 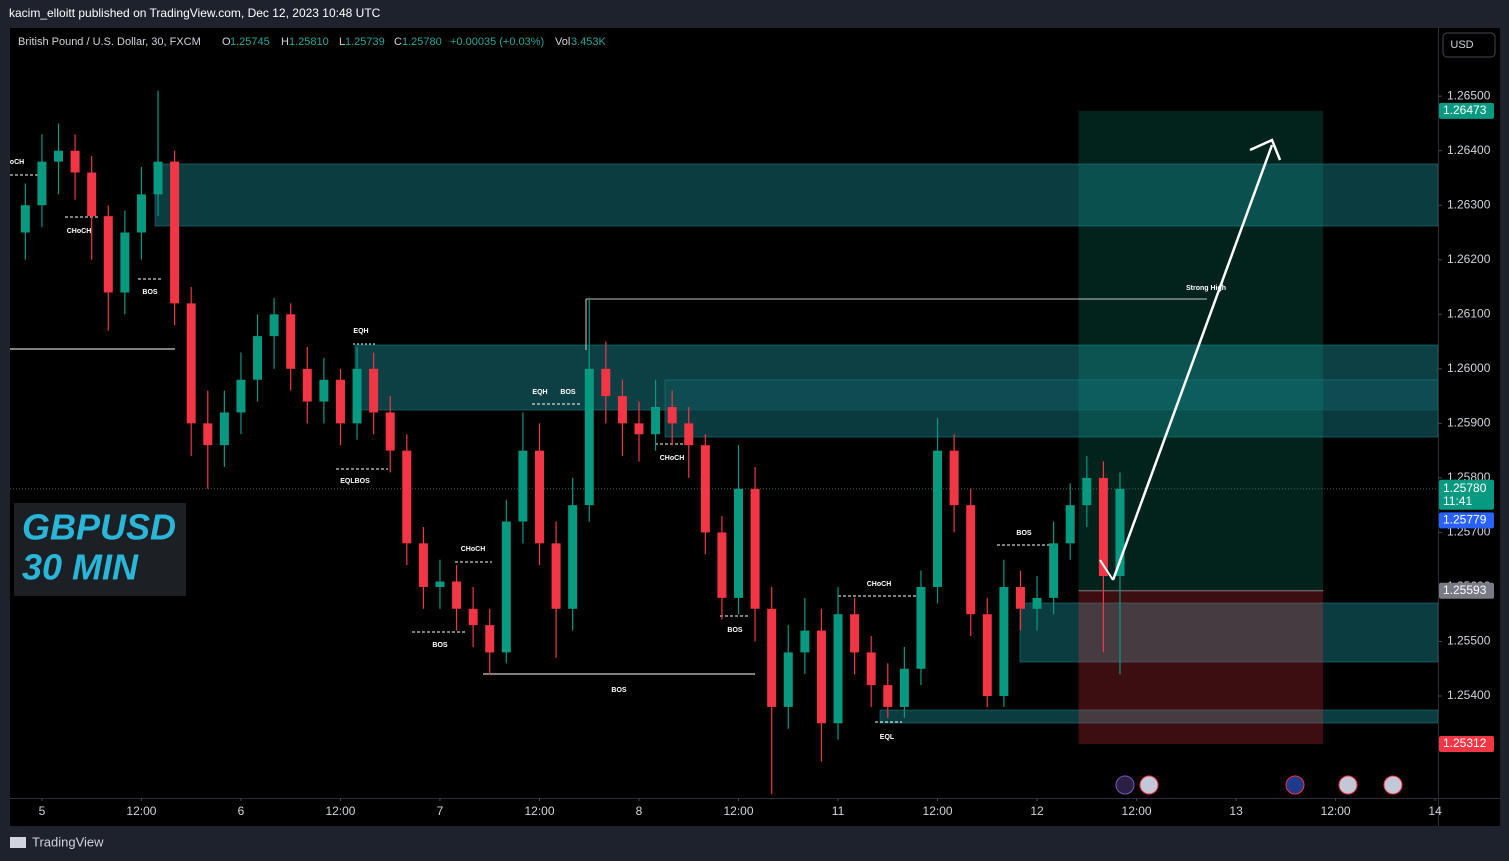 I want to click on profit-zone, so click(x=1201, y=350).